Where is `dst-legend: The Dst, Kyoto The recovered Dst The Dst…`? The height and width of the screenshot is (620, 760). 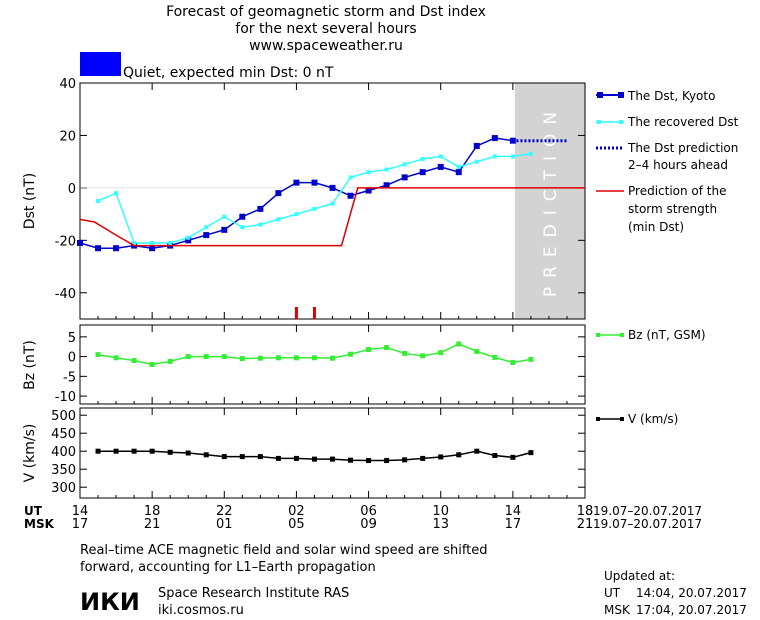
dst-legend: The Dst, Kyoto The recovered Dst The Dst… is located at coordinates (667, 161).